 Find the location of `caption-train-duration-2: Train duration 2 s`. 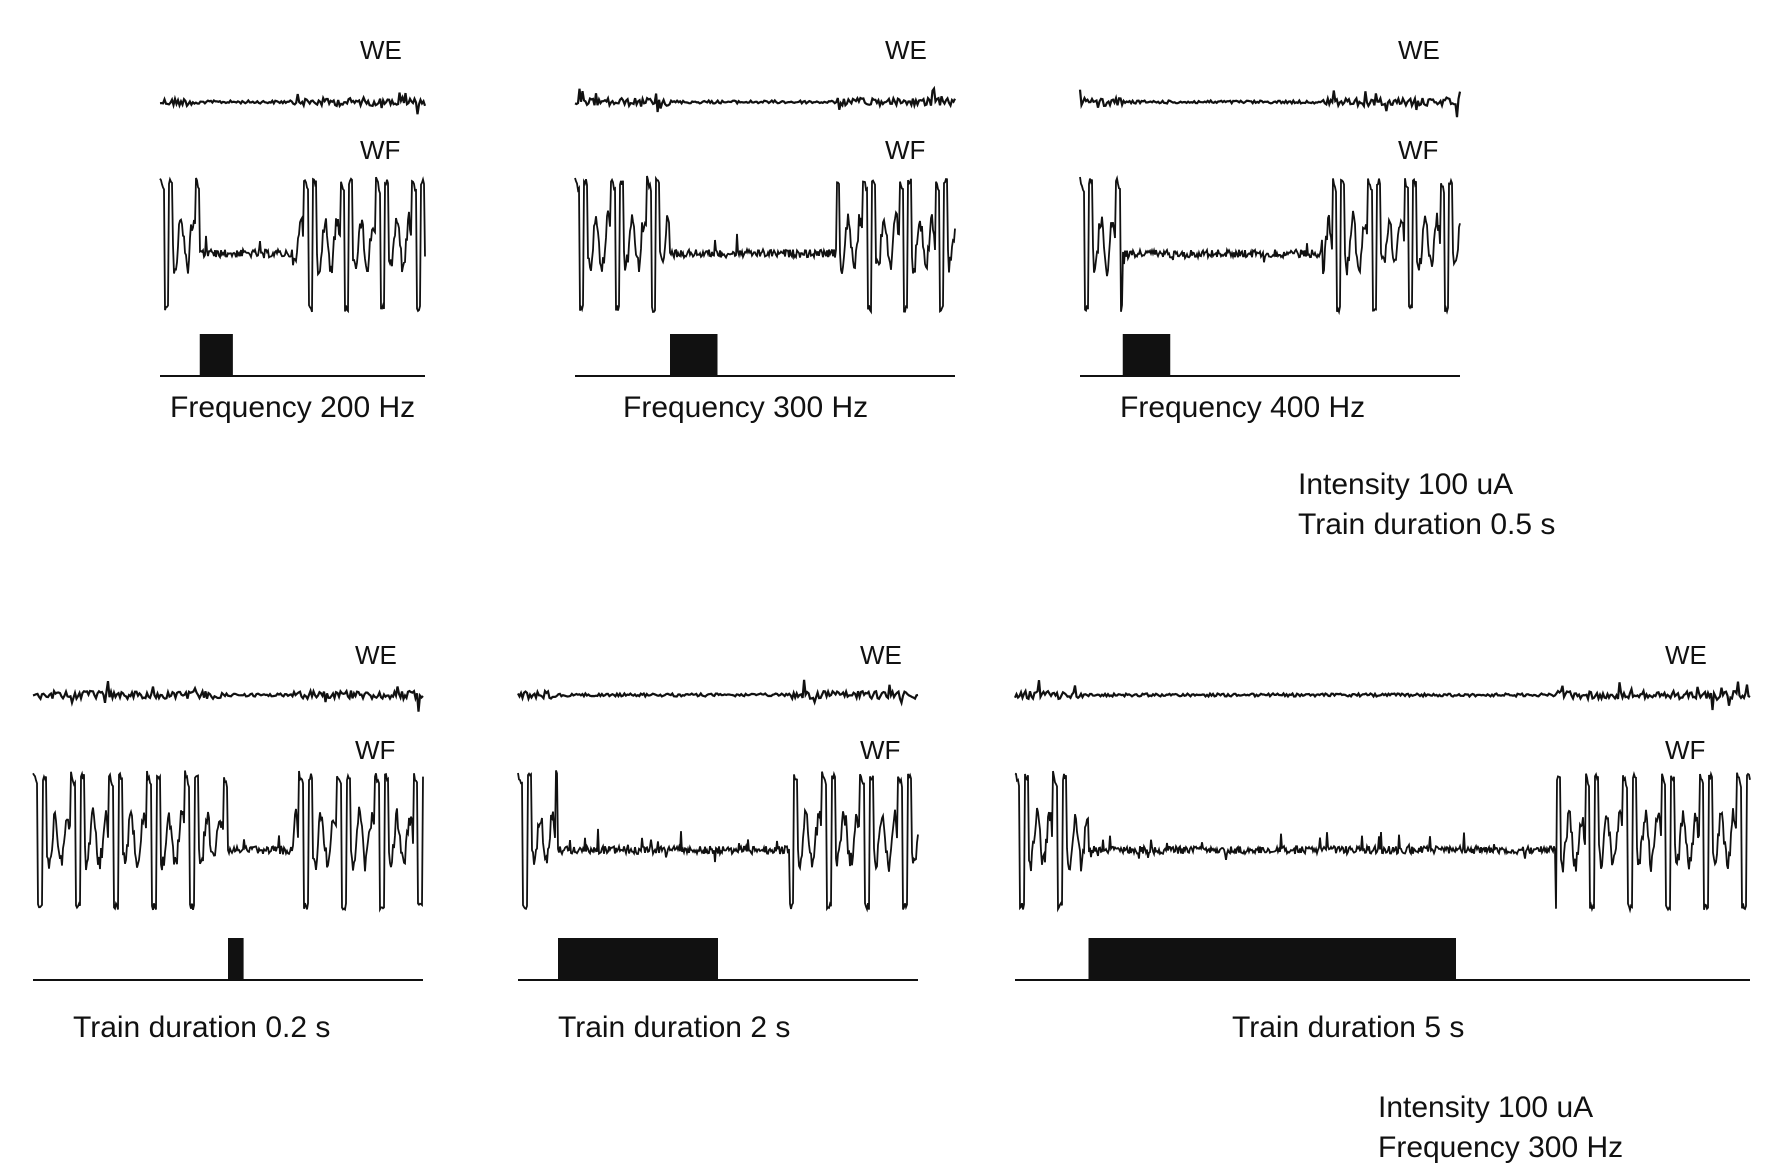

caption-train-duration-2: Train duration 2 s is located at coordinates (674, 1027).